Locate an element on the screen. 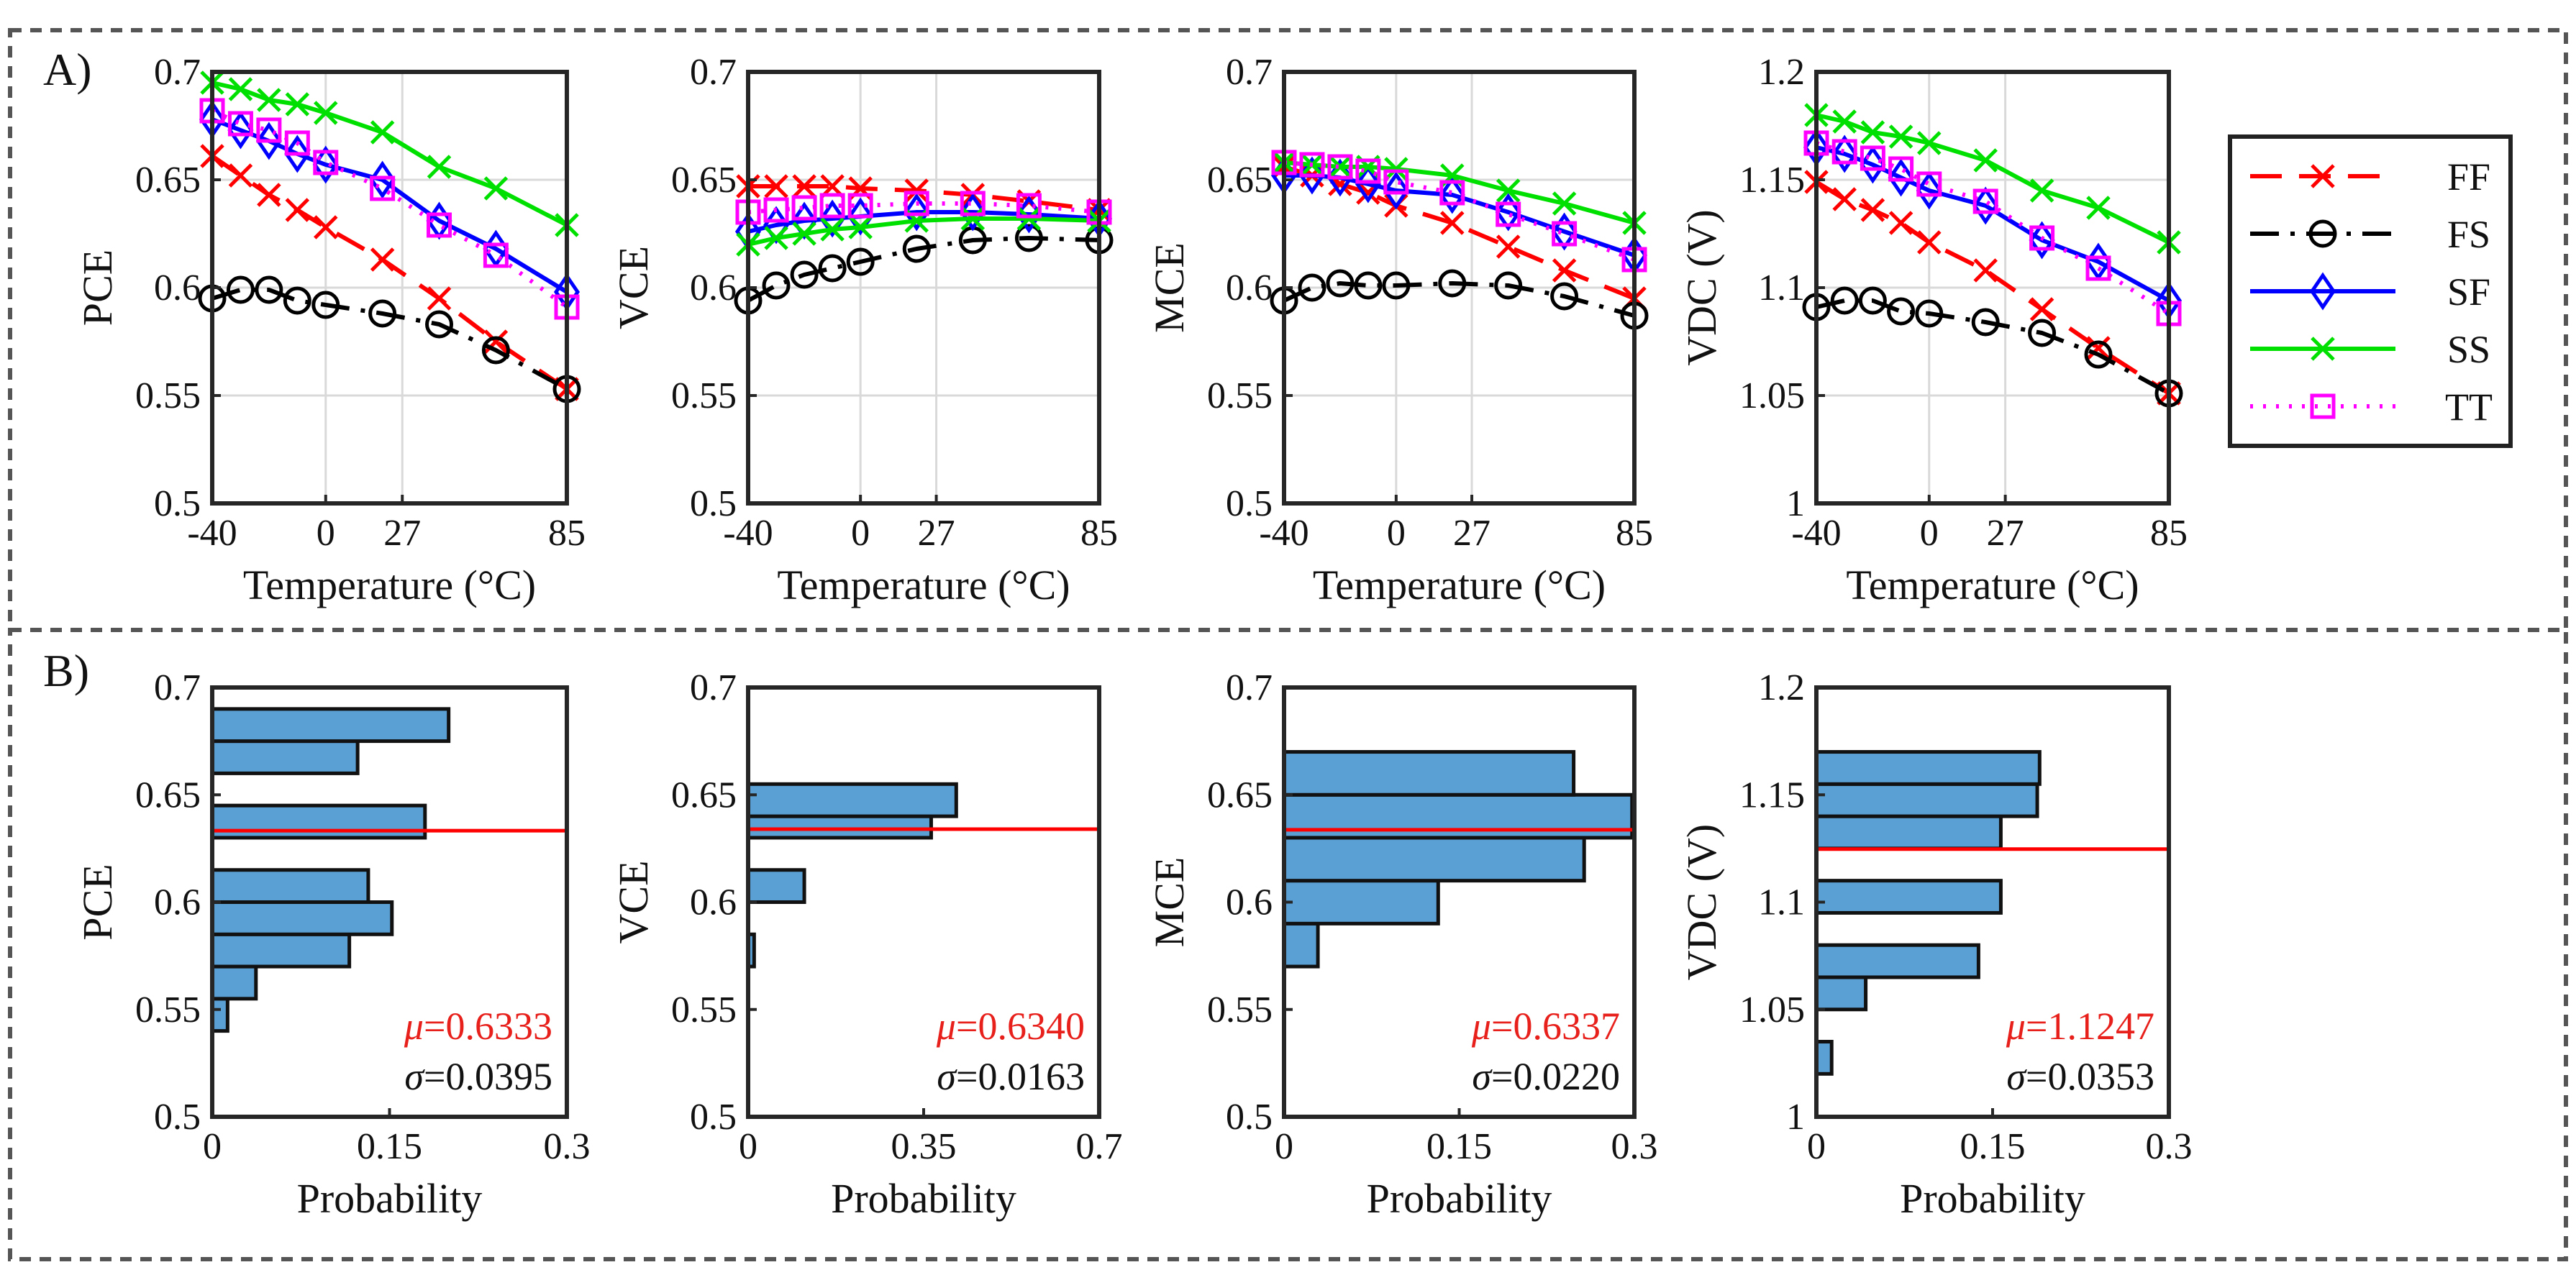 This screenshot has width=2576, height=1275. legend-label: FF is located at coordinates (2468, 176).